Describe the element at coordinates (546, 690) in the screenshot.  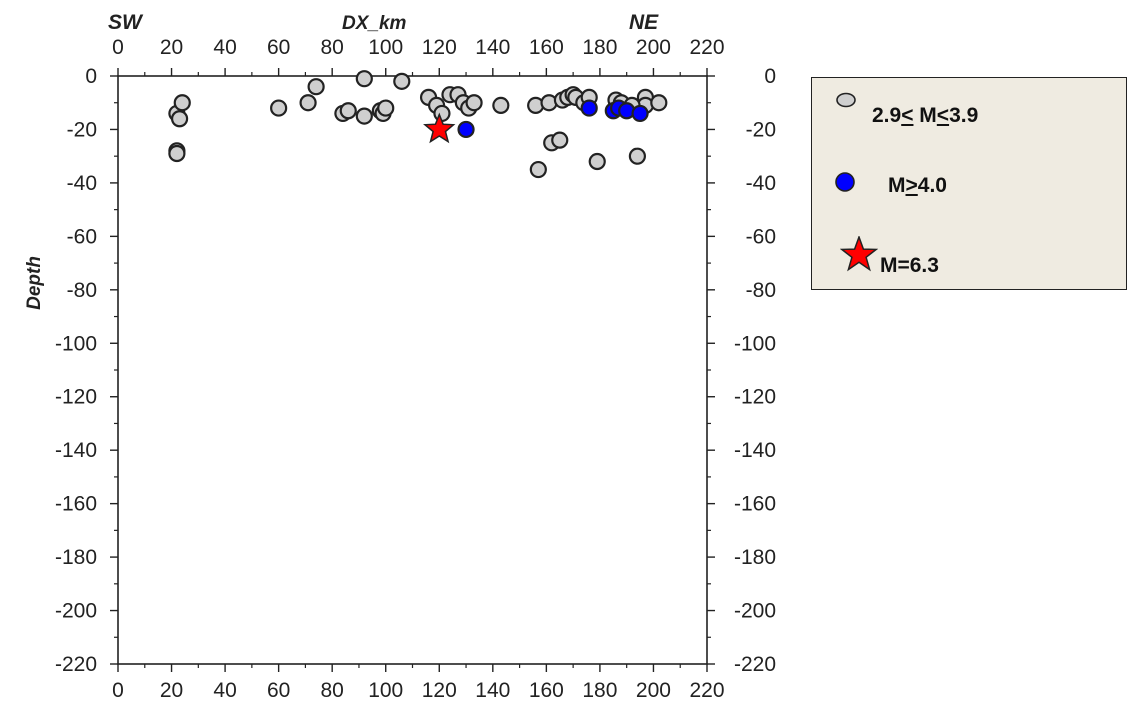
I see `x-tick-label-bottom: 160` at that location.